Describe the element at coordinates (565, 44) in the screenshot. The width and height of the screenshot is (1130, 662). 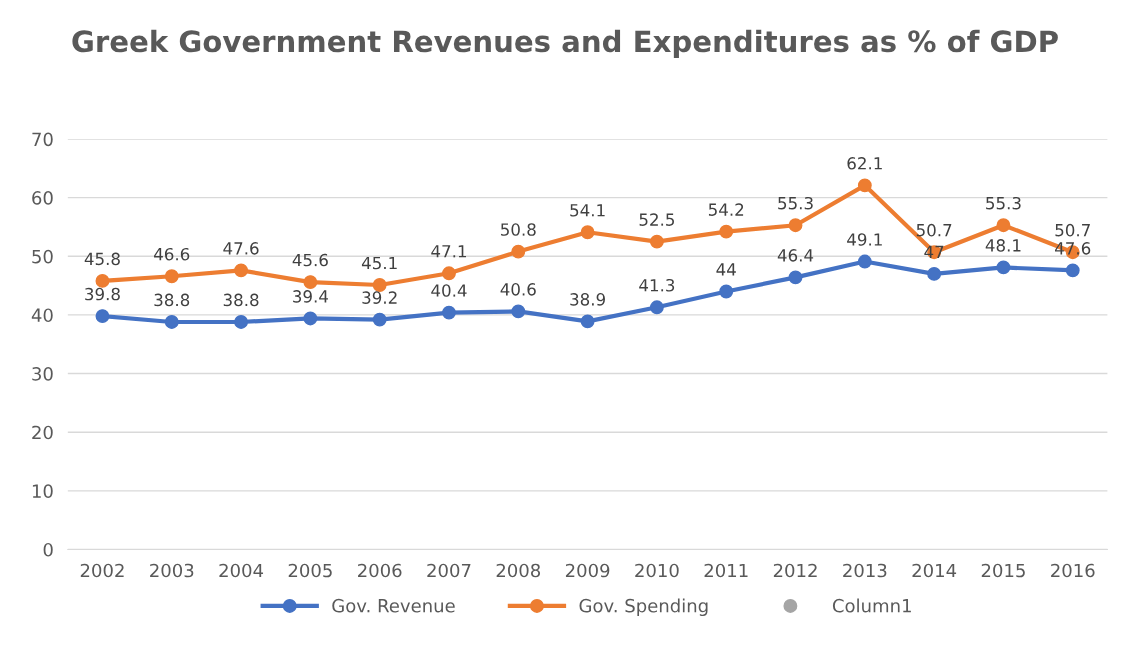
I see `chart-title: Greek Government Revenues and Expenditures as % of GDP` at that location.